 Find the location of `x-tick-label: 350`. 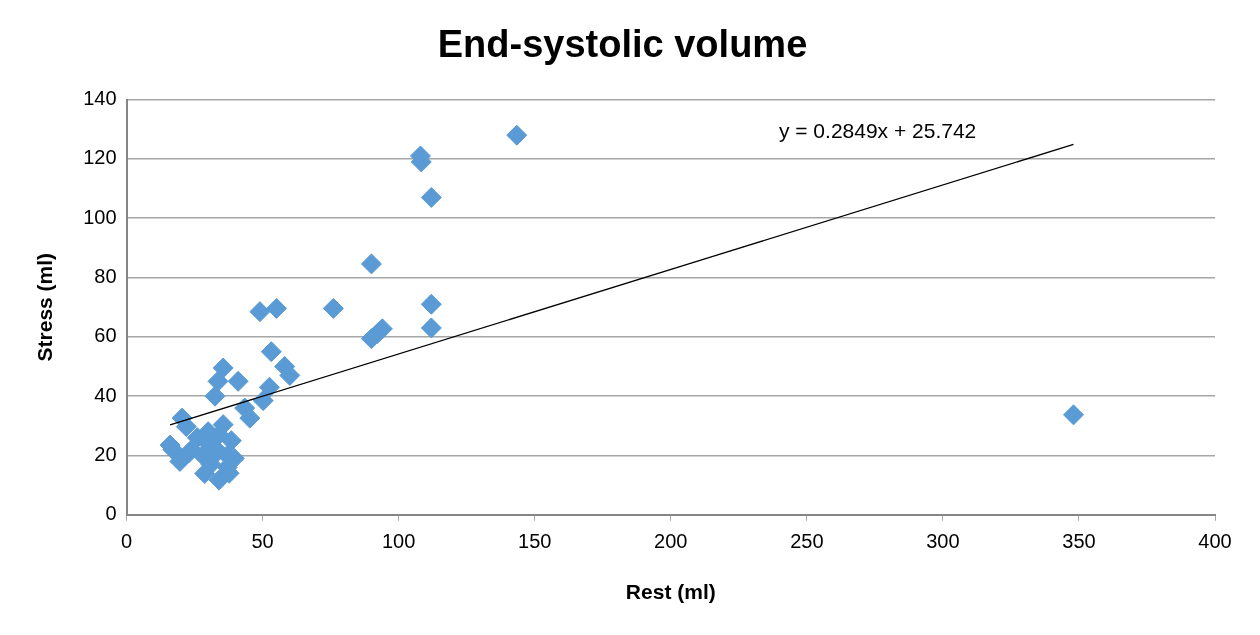

x-tick-label: 350 is located at coordinates (1079, 541).